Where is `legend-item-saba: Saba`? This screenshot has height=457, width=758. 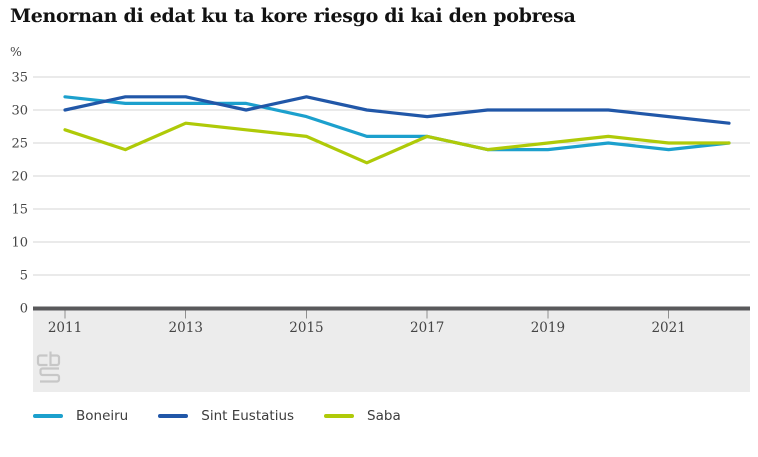 legend-item-saba: Saba is located at coordinates (362, 416).